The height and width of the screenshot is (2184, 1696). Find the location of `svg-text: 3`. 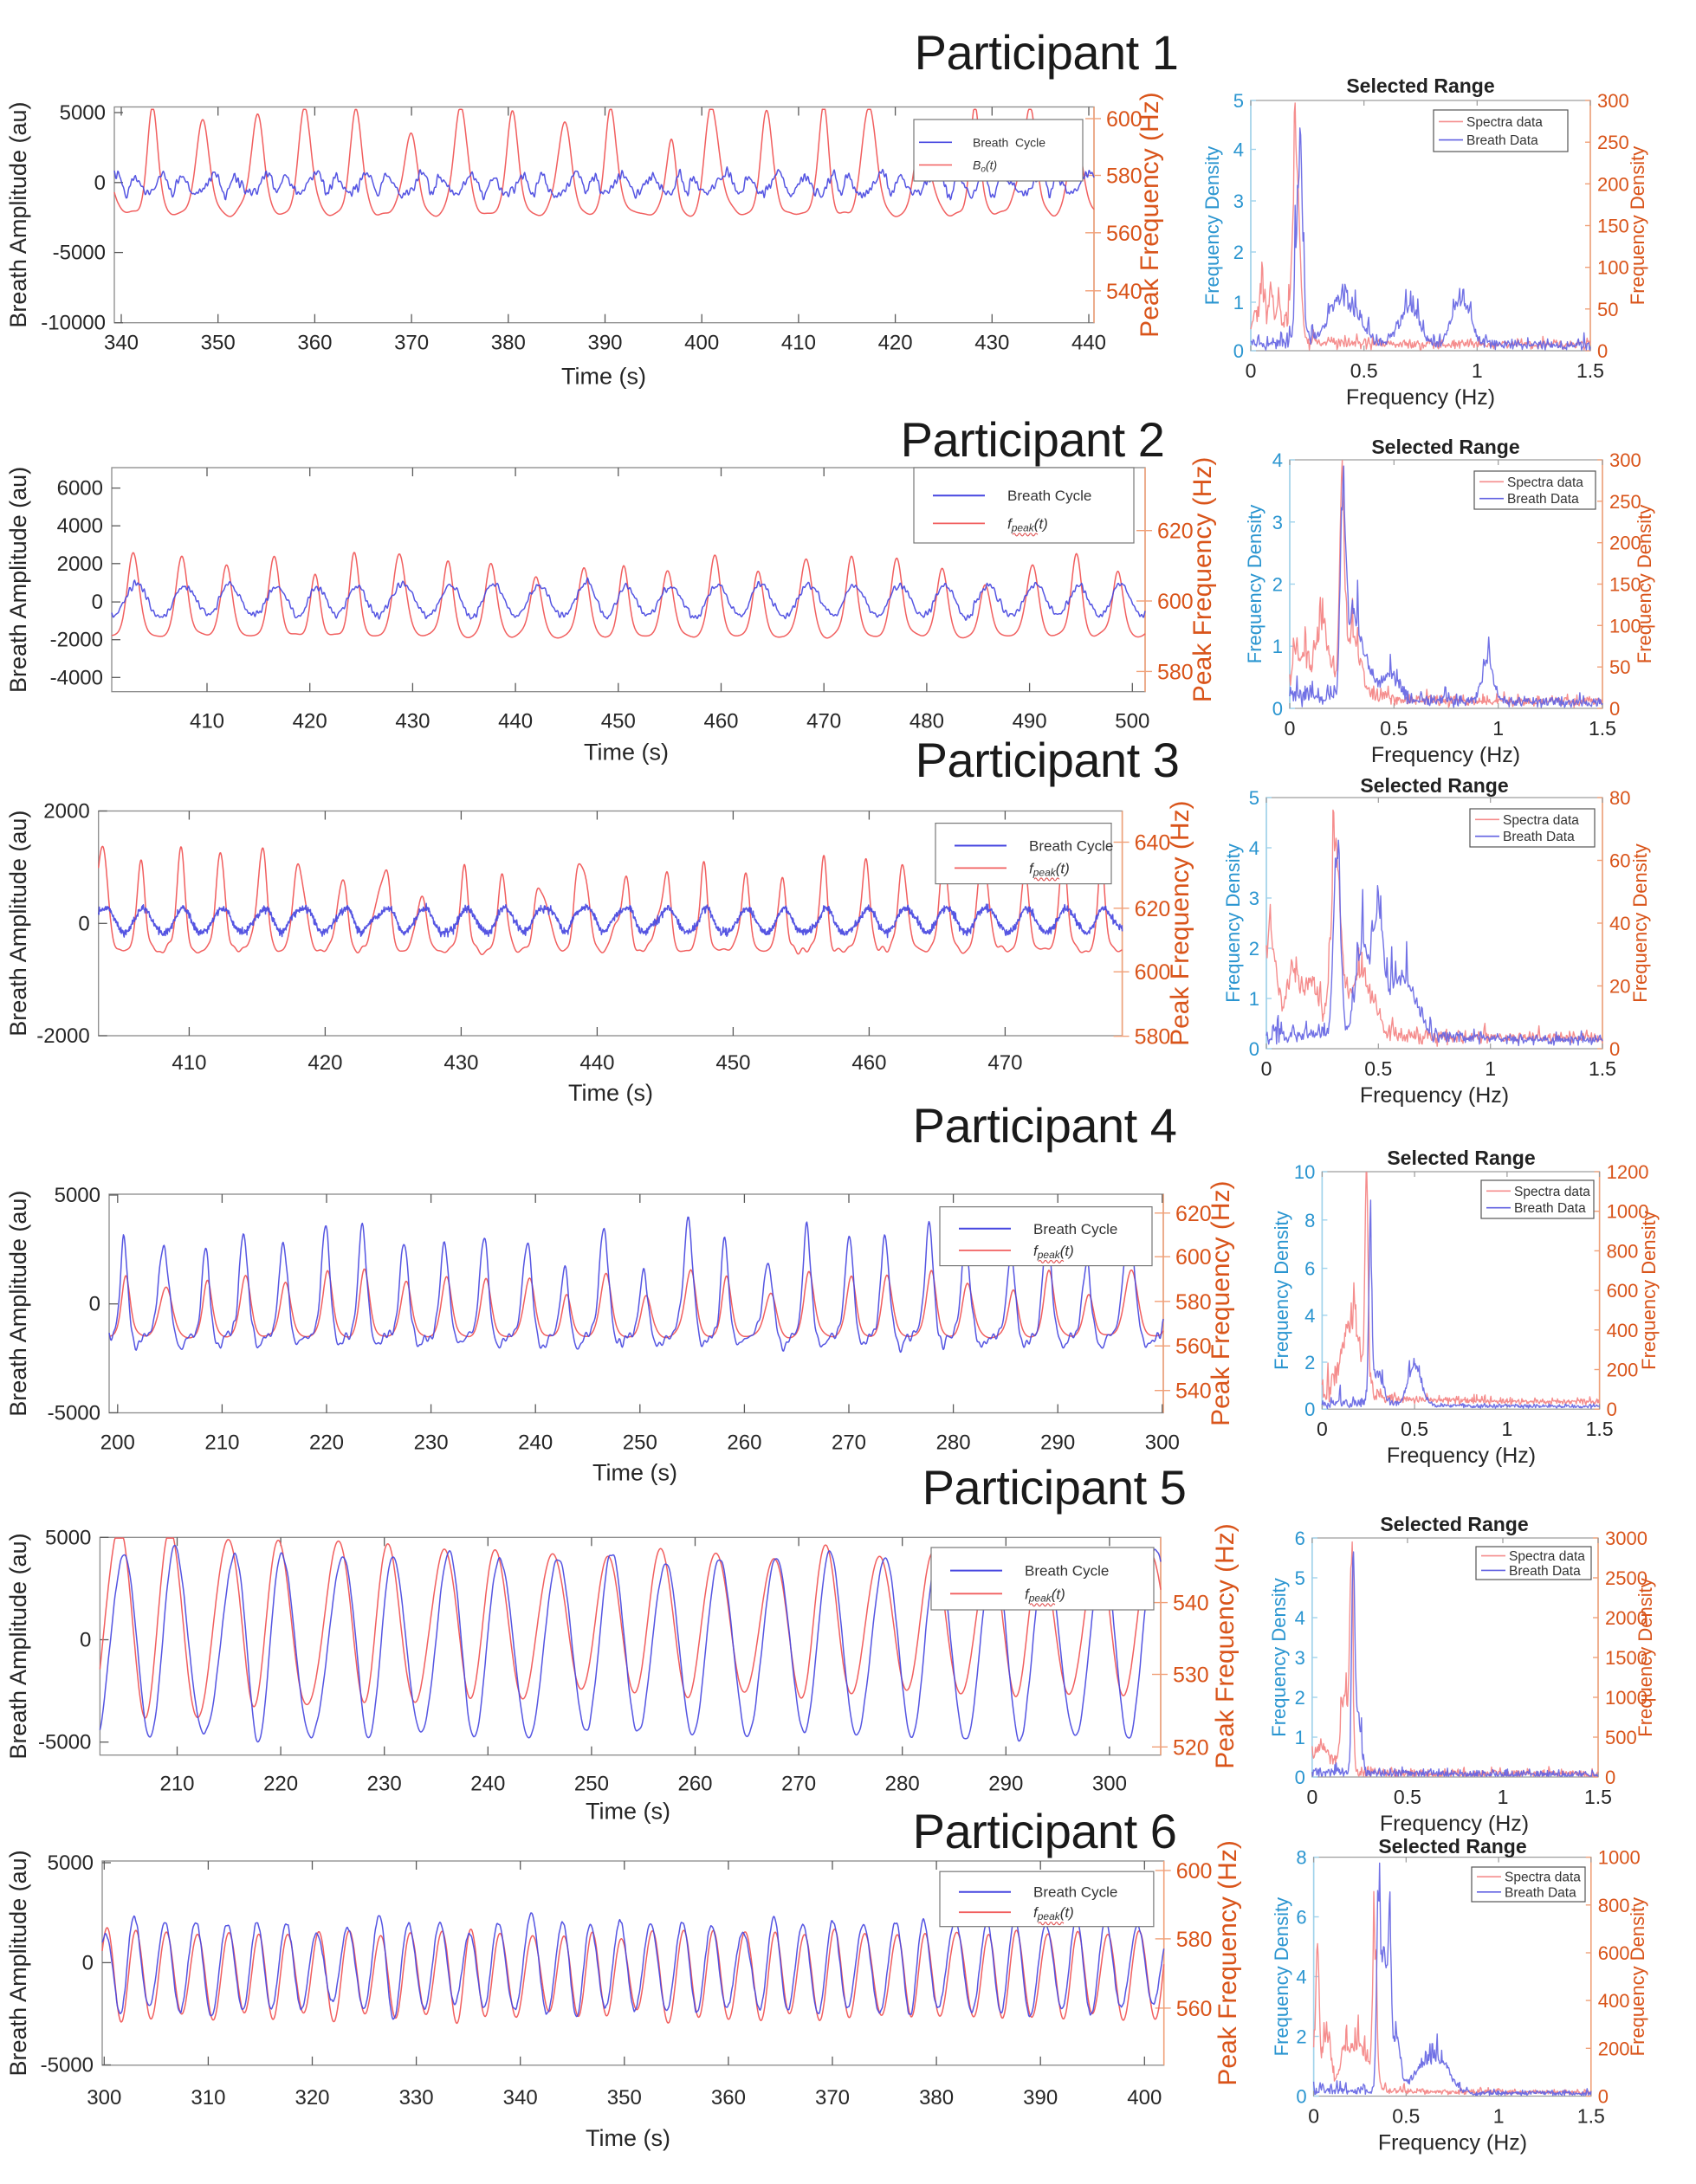

svg-text: 3 is located at coordinates (1278, 522).